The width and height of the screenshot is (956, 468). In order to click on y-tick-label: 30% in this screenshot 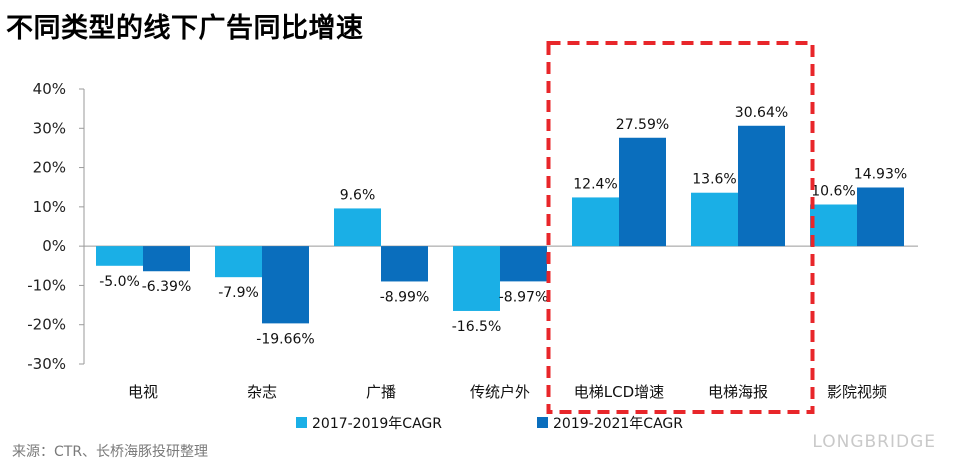, I will do `click(49, 128)`.